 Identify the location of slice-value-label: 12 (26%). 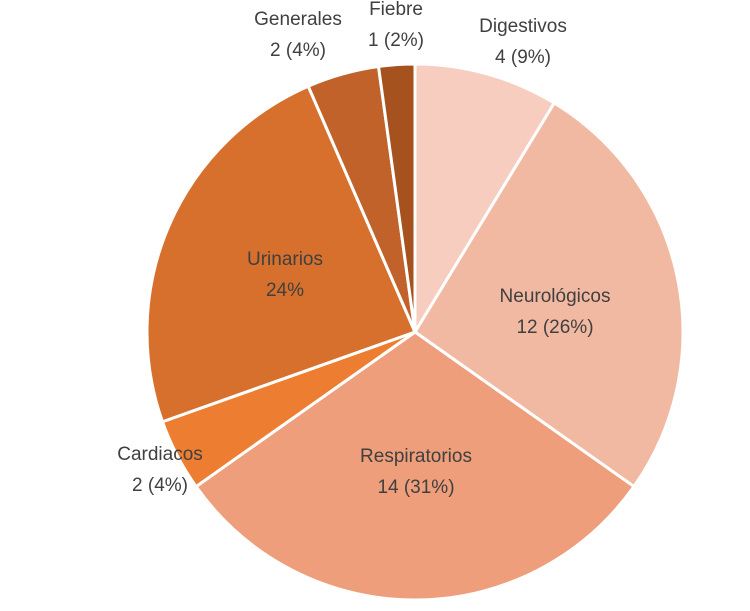
(554, 327).